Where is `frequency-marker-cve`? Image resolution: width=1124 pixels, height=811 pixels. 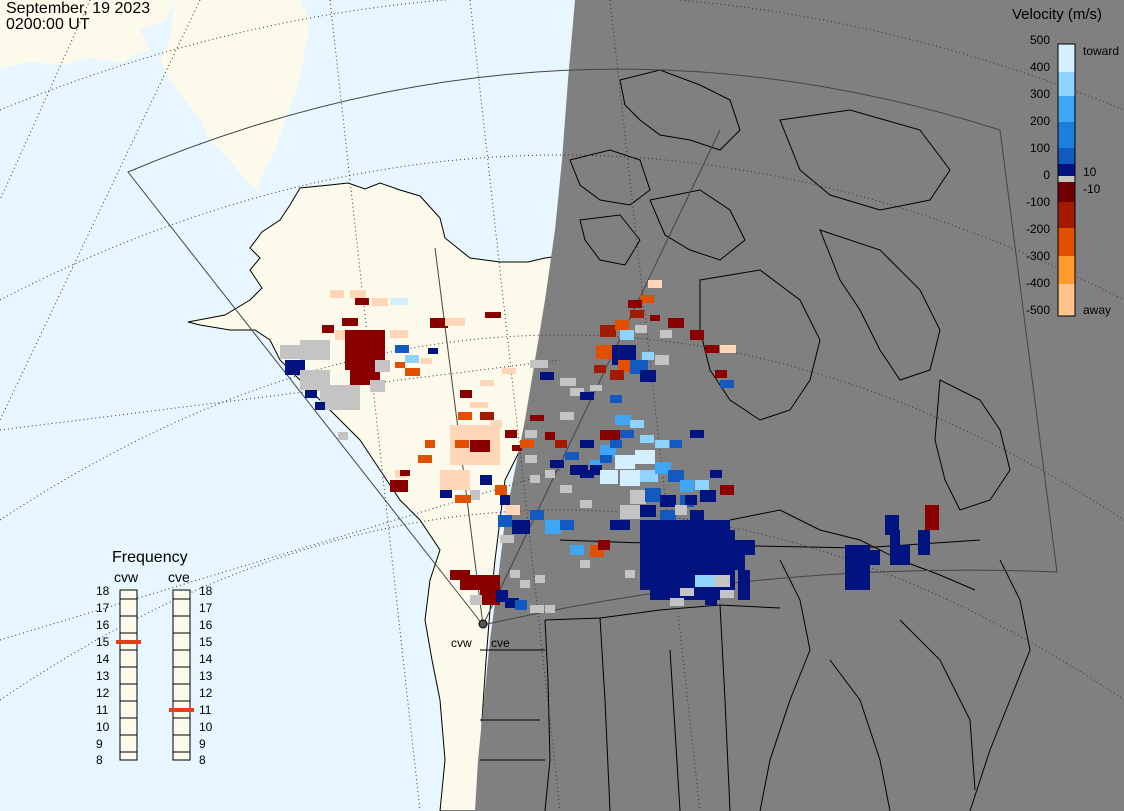 frequency-marker-cve is located at coordinates (181, 710).